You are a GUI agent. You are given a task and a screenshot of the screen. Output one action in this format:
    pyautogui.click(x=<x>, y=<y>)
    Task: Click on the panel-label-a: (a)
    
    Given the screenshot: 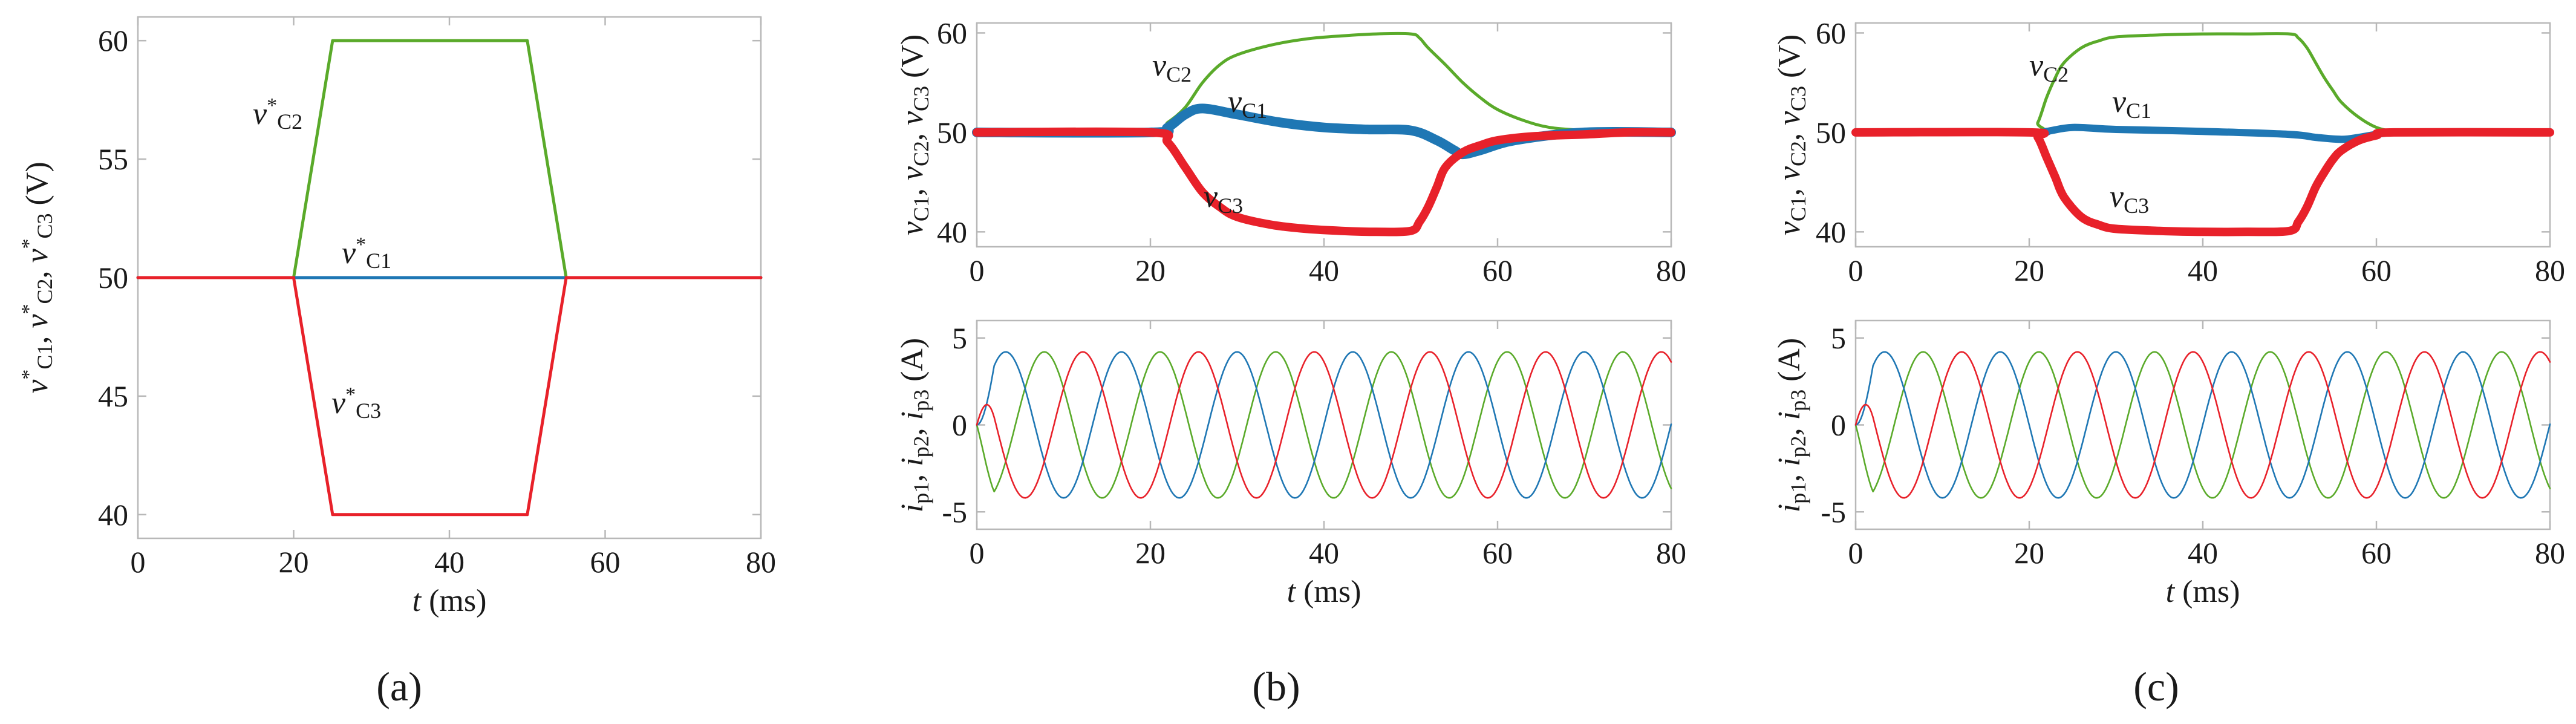 What is the action you would take?
    pyautogui.click(x=399, y=686)
    